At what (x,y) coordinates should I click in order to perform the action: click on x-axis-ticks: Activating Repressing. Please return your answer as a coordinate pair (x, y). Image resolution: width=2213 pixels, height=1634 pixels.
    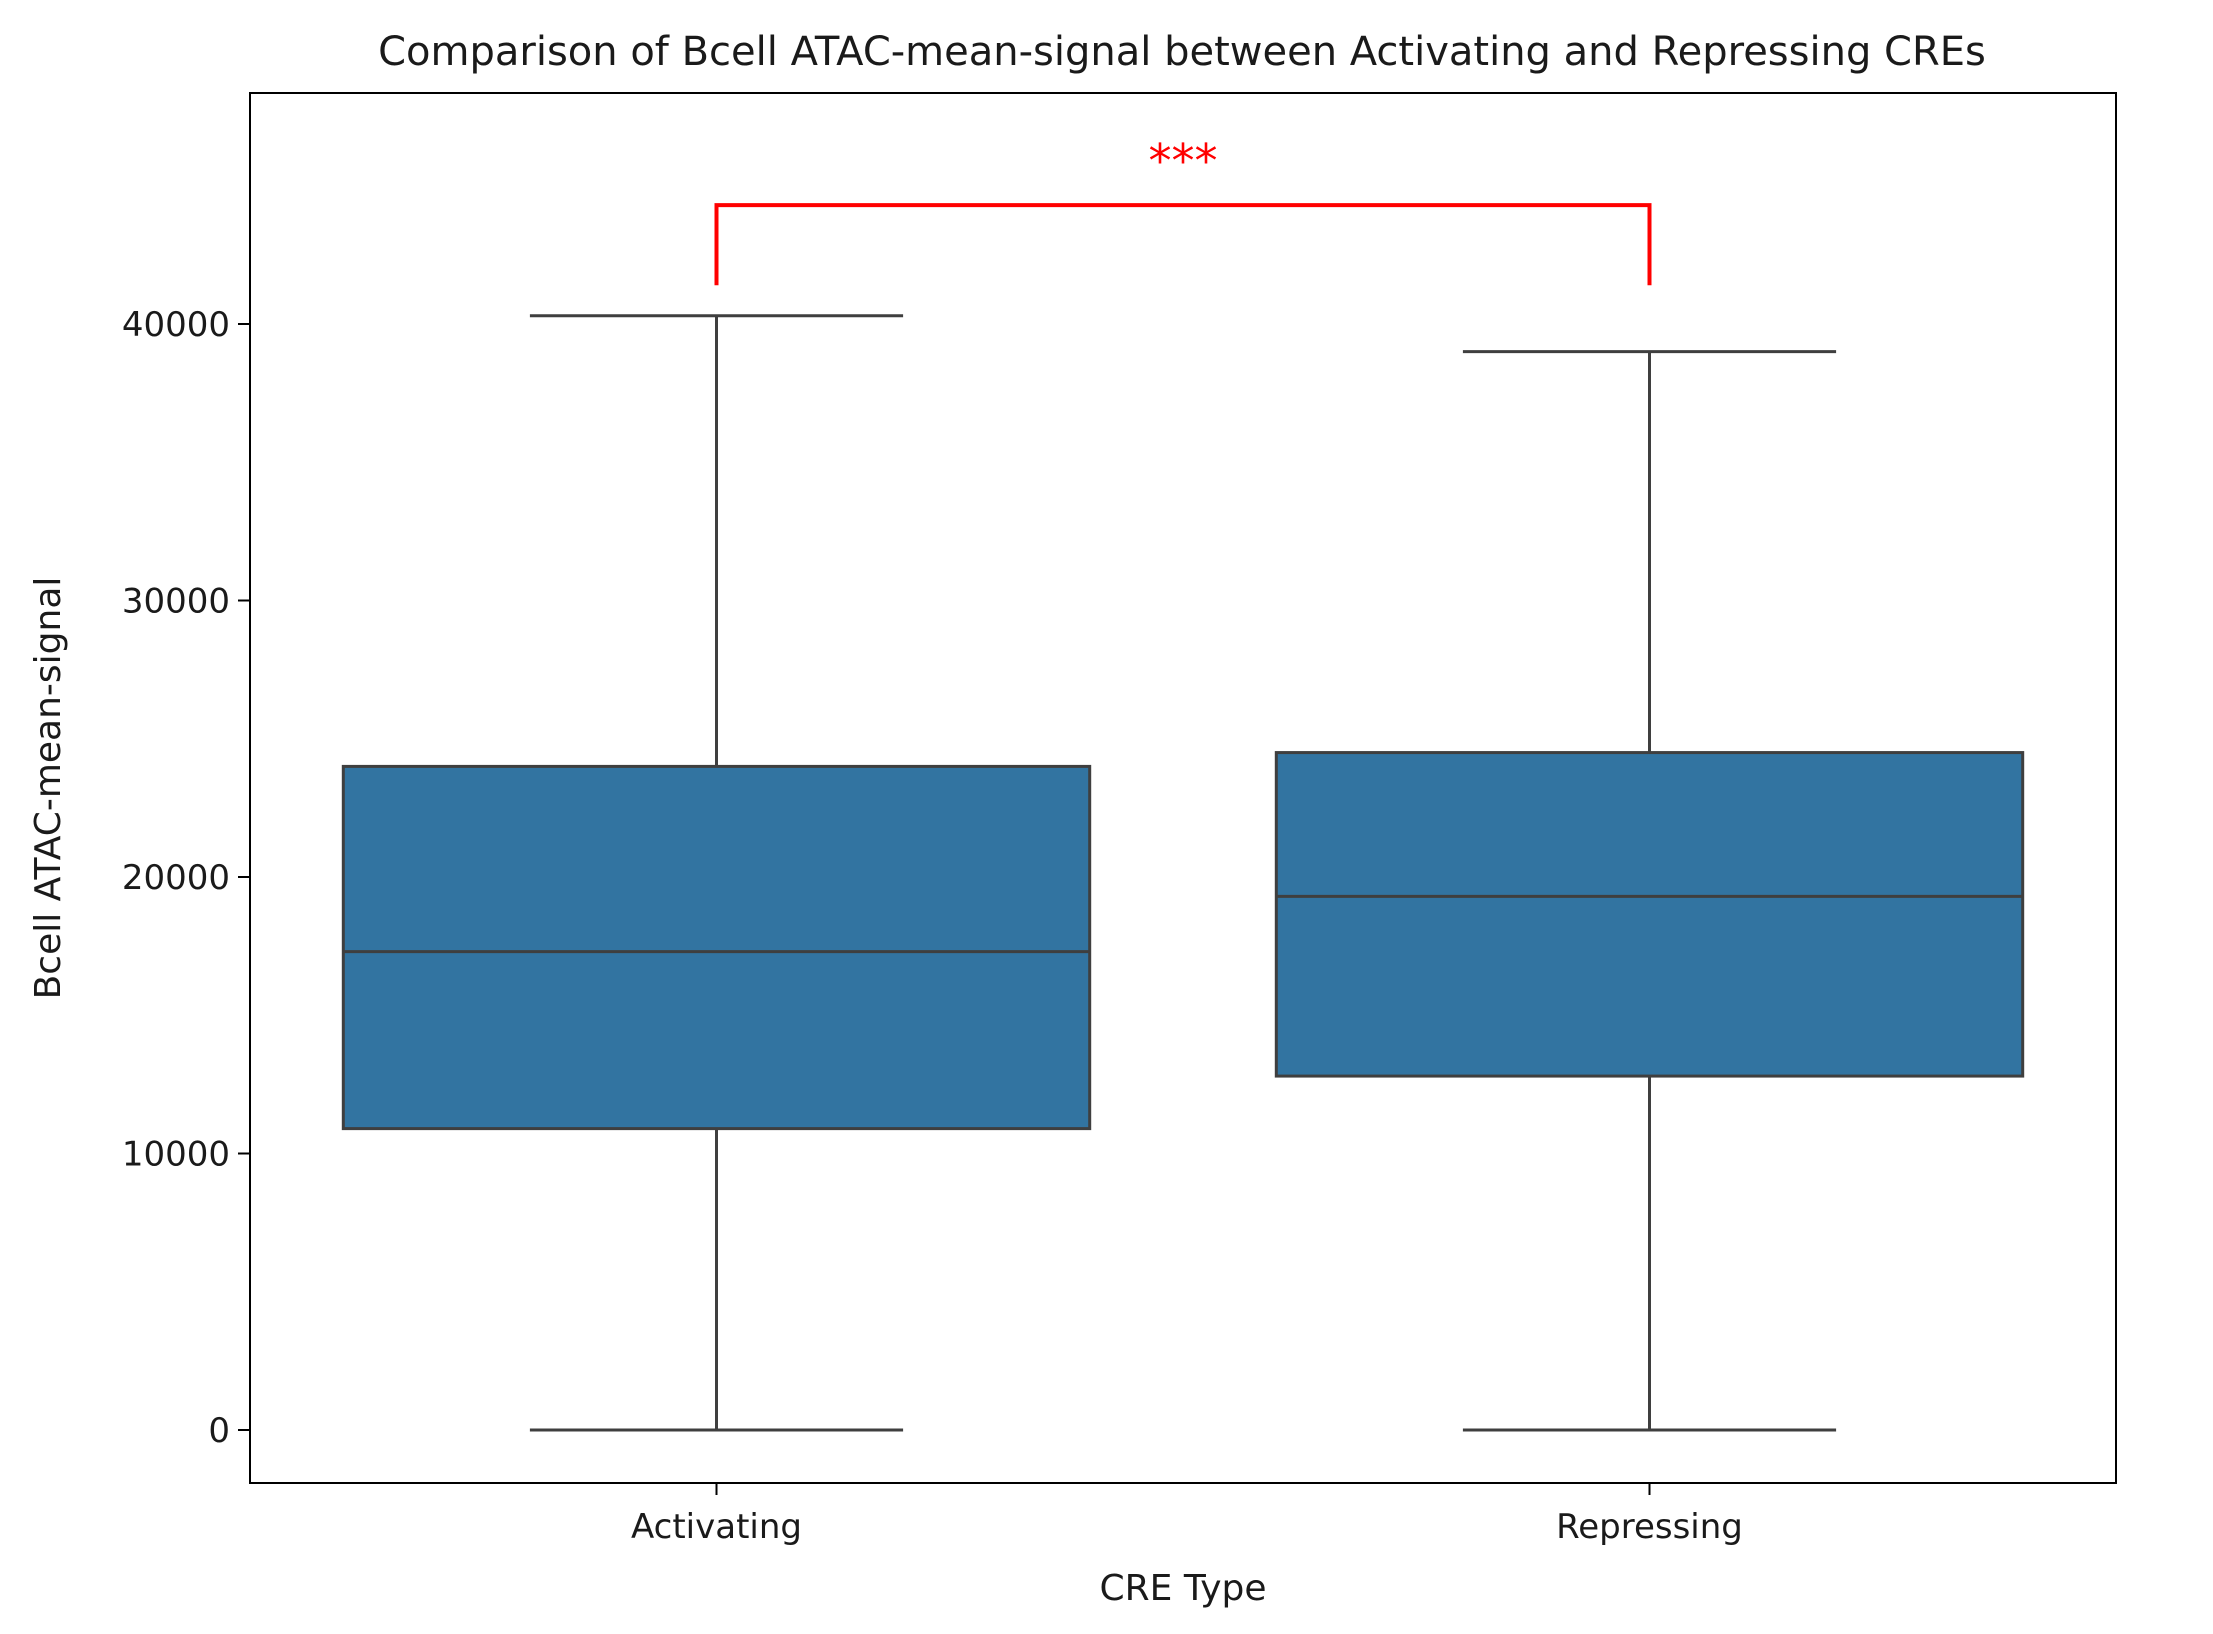
    Looking at the image, I should click on (1187, 1515).